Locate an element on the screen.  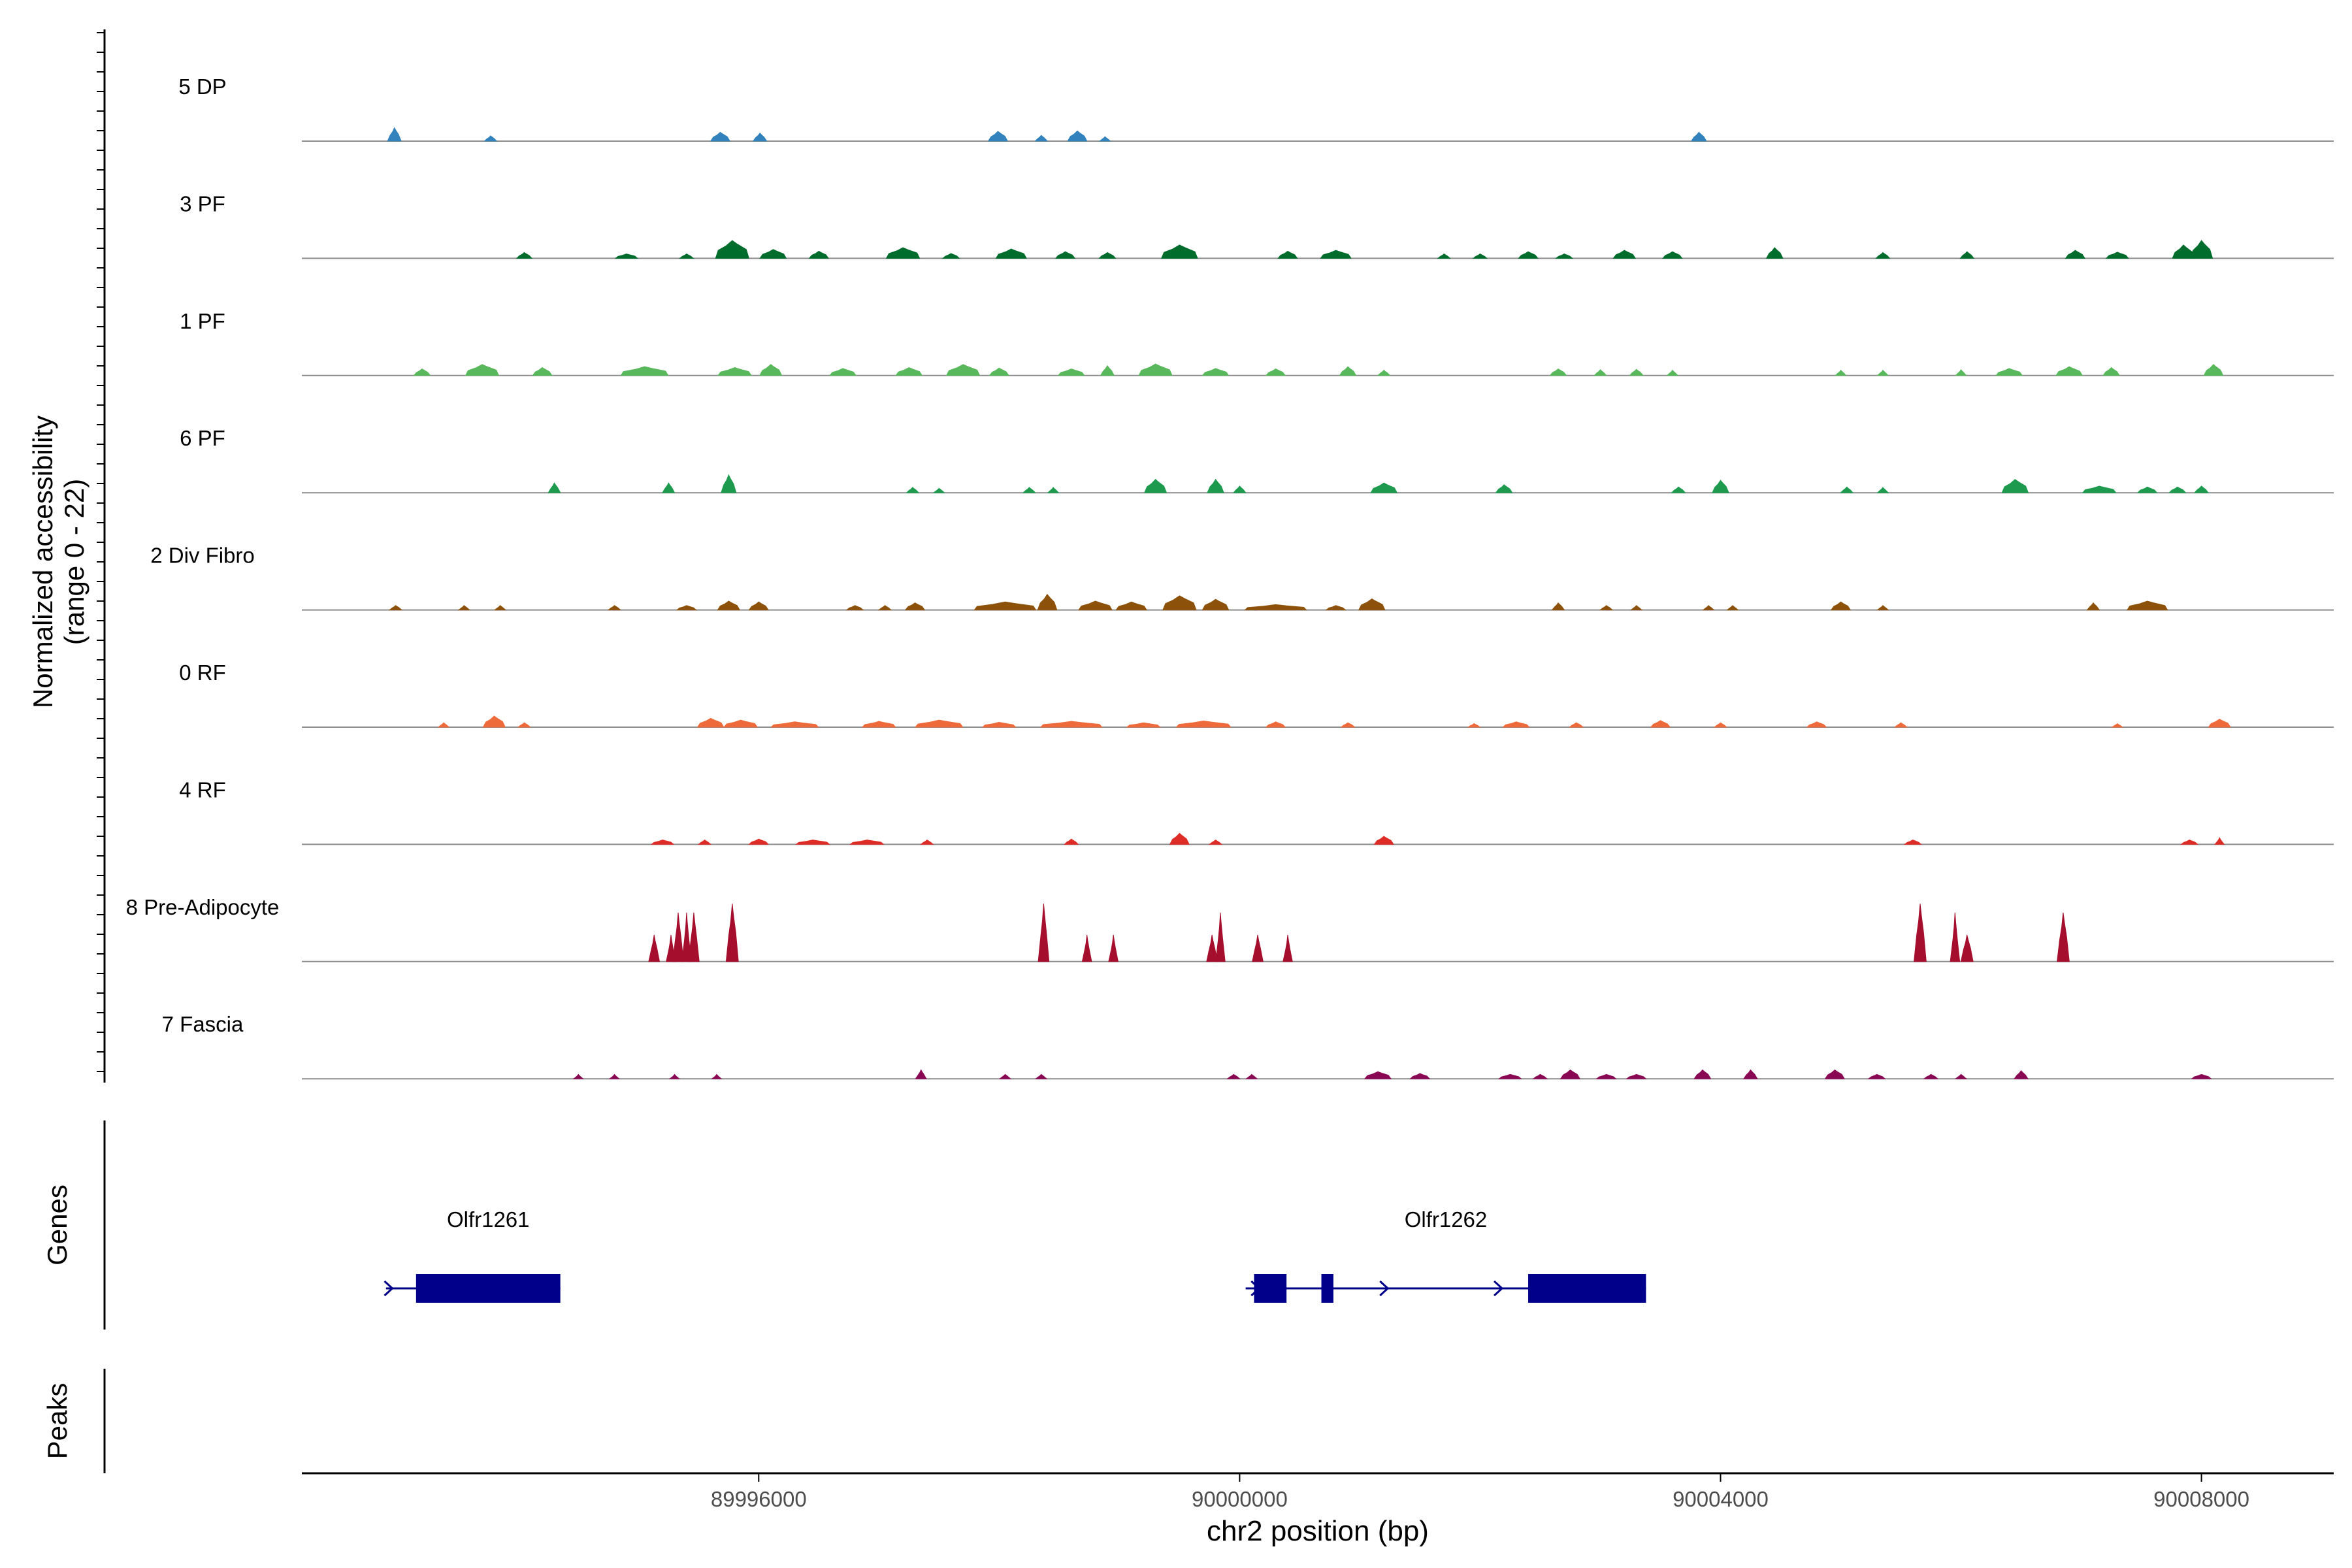
gene-1: Olfr1262 is located at coordinates (1445, 1255).